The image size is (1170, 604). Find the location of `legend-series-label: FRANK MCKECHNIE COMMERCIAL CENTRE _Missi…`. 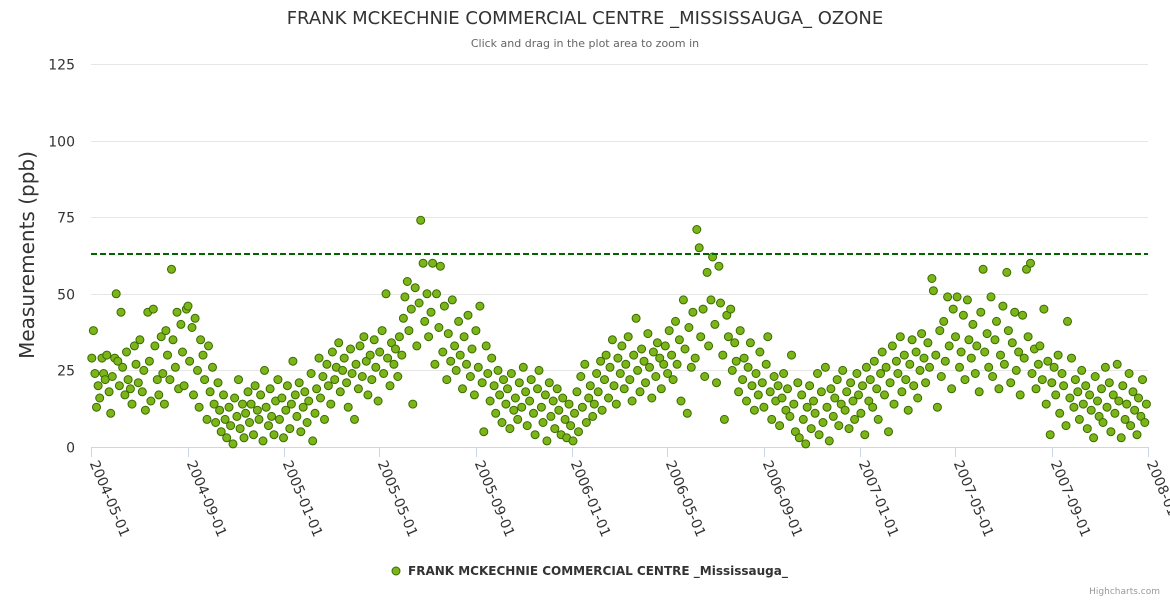

legend-series-label: FRANK MCKECHNIE COMMERCIAL CENTRE _Missi… is located at coordinates (598, 571).